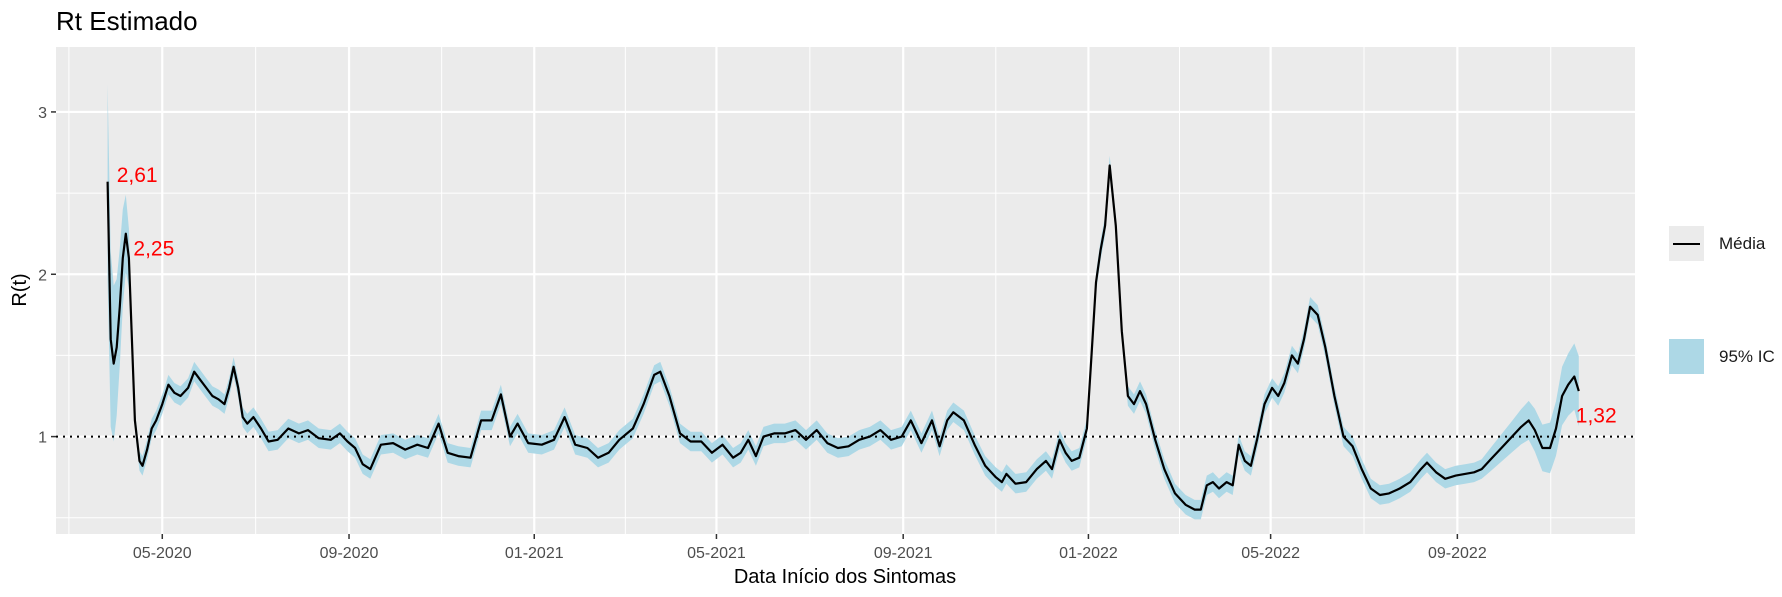 The width and height of the screenshot is (1782, 597). What do you see at coordinates (1686, 243) in the screenshot?
I see `legend-key-line` at bounding box center [1686, 243].